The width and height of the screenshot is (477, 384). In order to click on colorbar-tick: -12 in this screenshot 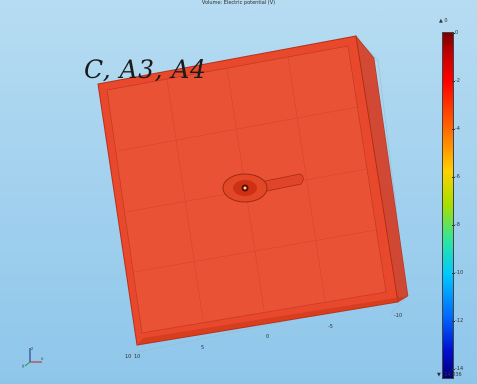, I will do `click(459, 321)`.